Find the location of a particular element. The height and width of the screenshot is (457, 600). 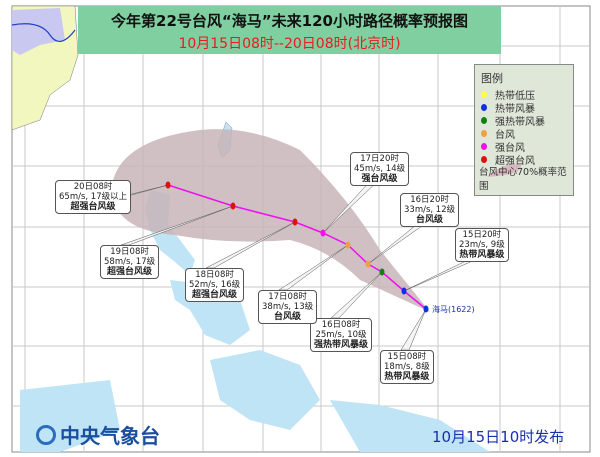

forecast-time: 17日20时 is located at coordinates (379, 159).